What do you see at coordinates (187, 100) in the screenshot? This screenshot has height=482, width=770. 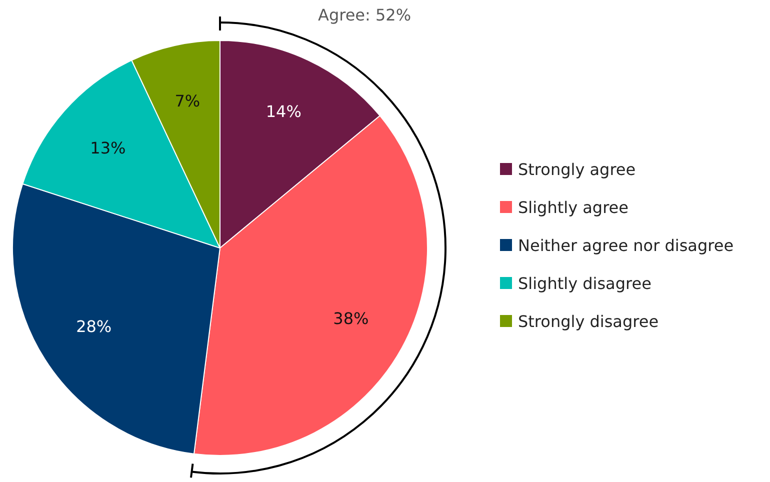 I see `data-label: 7%` at bounding box center [187, 100].